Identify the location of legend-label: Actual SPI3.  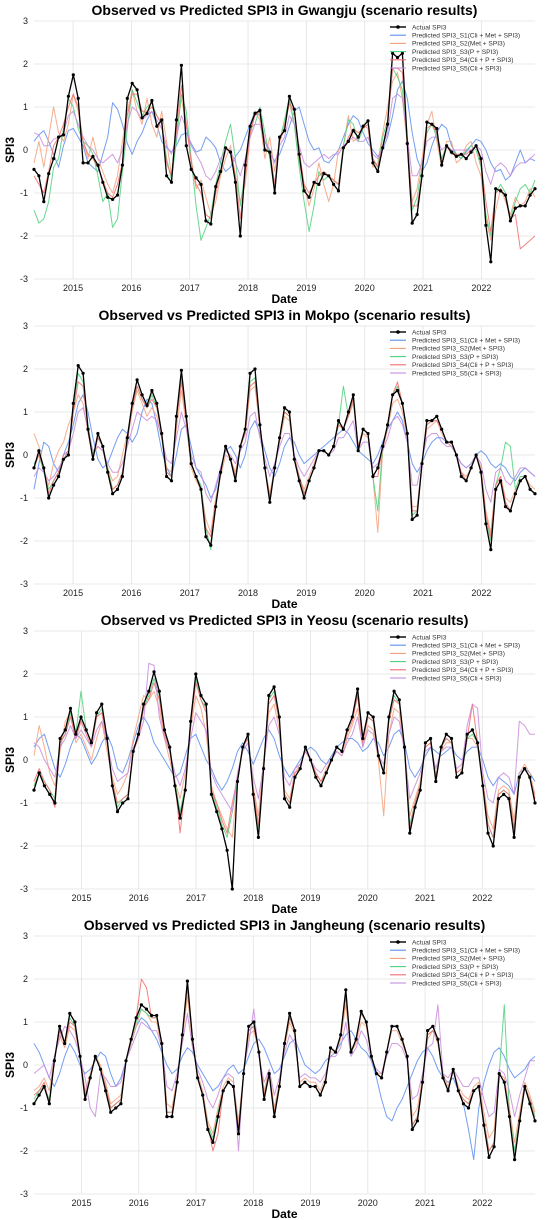
(429, 637).